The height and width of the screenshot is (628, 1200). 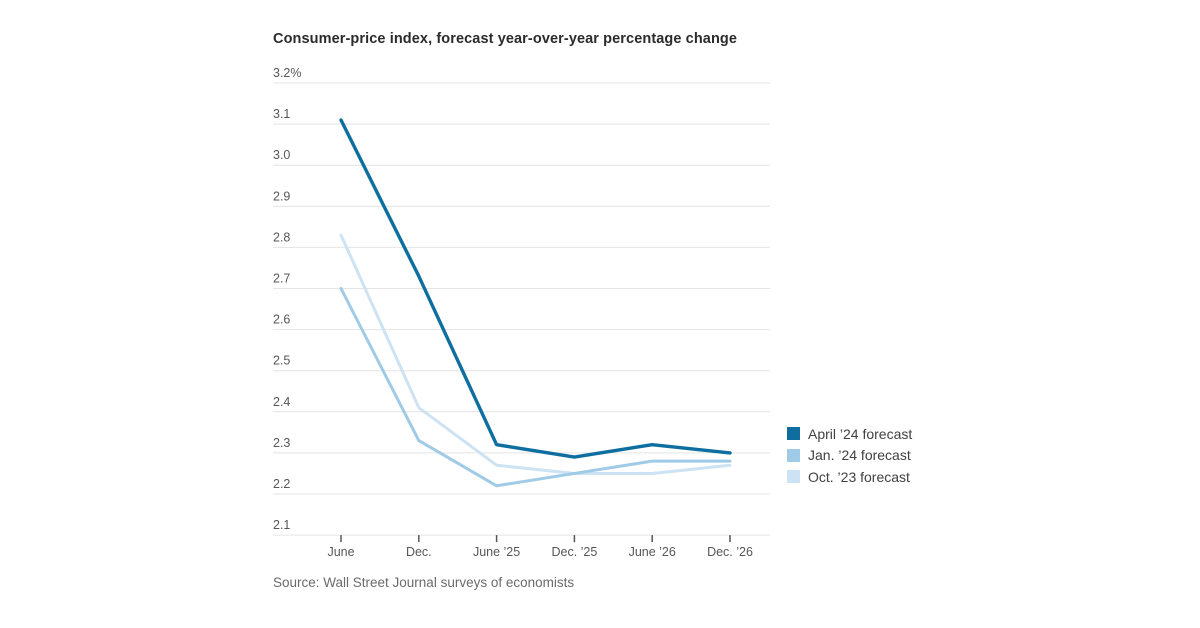 I want to click on svg-text: Dec. ’25, so click(x=574, y=552).